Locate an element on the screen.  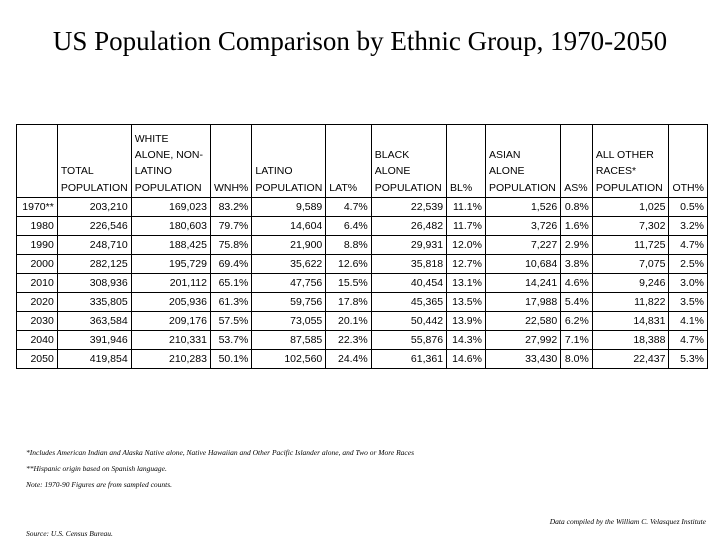
table-cell: 40,454 is located at coordinates (409, 283).